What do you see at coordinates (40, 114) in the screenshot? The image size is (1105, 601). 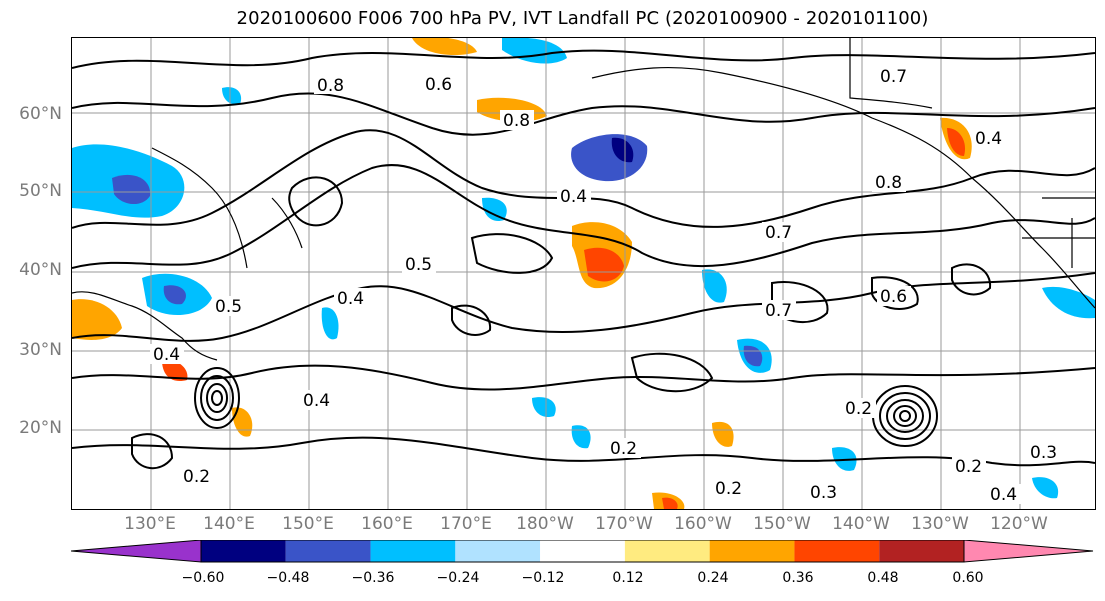 I see `lat-label-60n: 60°N` at bounding box center [40, 114].